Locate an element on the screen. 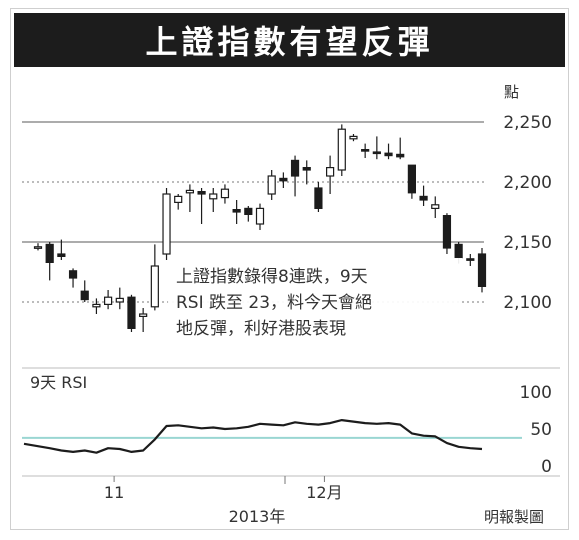 The height and width of the screenshot is (540, 579). x-tick-label: 12月 is located at coordinates (324, 492).